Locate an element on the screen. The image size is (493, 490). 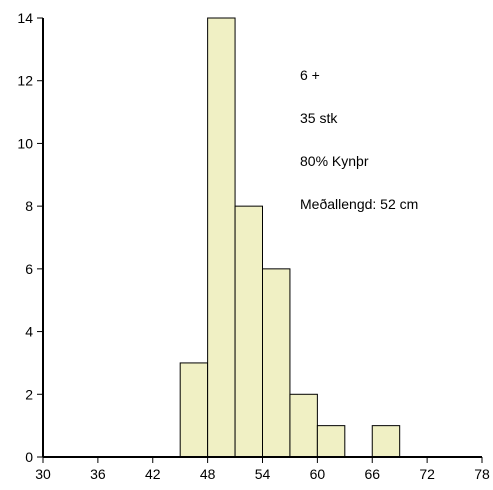
x-tick-label-66: 66 is located at coordinates (372, 474).